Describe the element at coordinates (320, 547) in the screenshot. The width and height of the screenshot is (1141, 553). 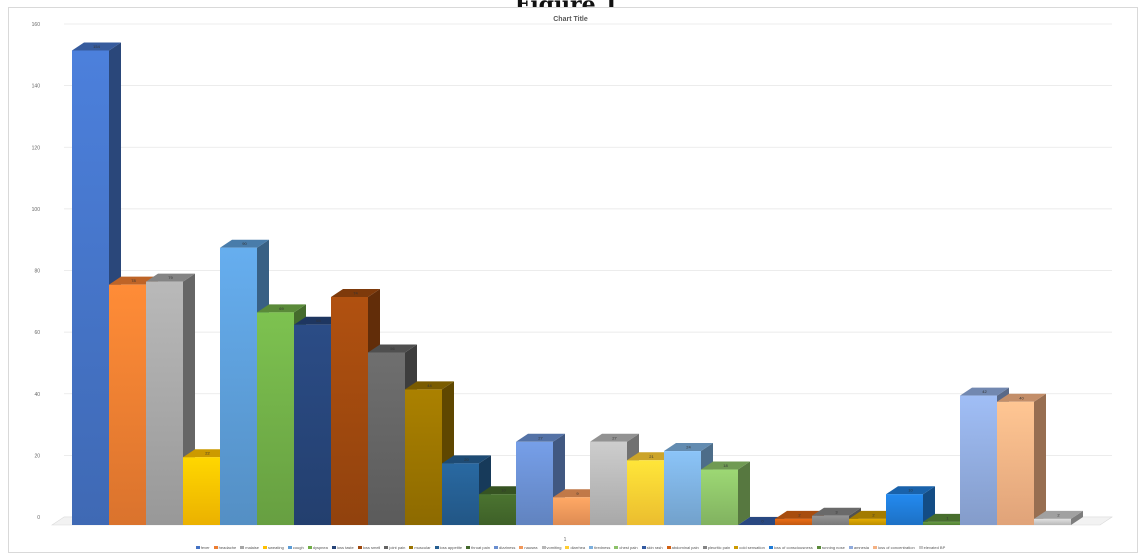
I see `legend-label: dyspnea` at that location.